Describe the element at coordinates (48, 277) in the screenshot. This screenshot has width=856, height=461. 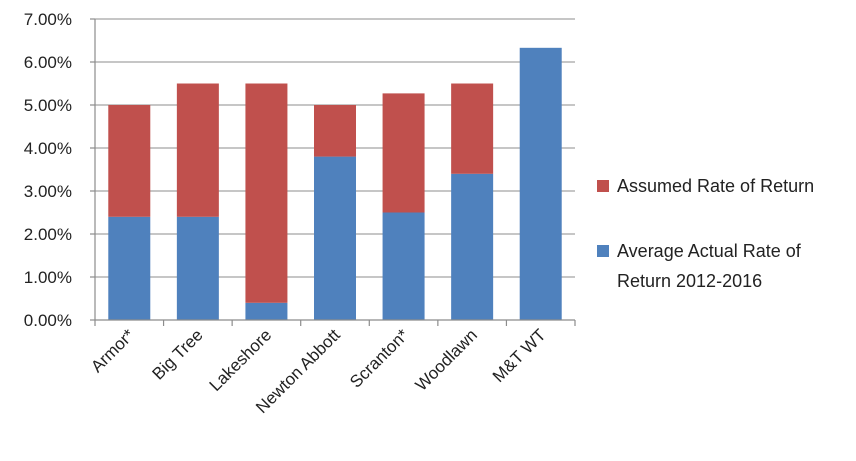
I see `y-tick-label: 1.00%` at that location.